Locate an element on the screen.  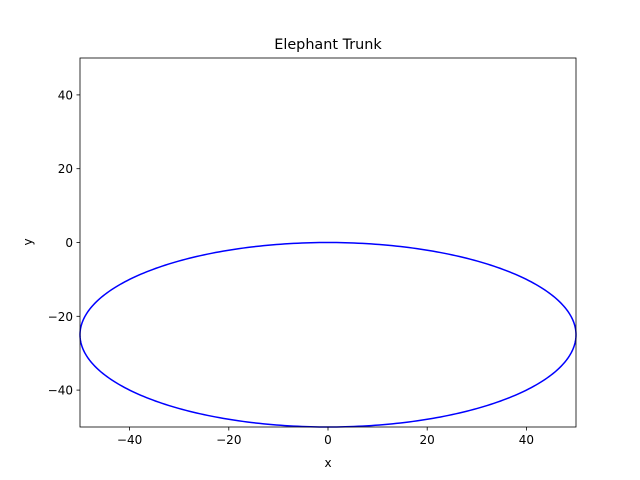
y-tick-label: 20 is located at coordinates (65, 169).